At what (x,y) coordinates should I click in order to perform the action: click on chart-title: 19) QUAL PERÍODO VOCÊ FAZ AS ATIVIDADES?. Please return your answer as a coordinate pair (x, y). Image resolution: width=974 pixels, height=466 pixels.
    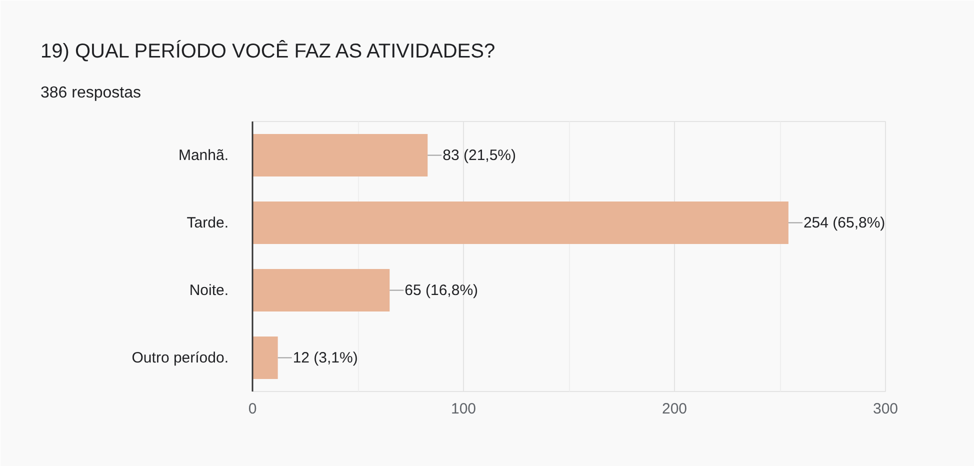
    Looking at the image, I should click on (268, 51).